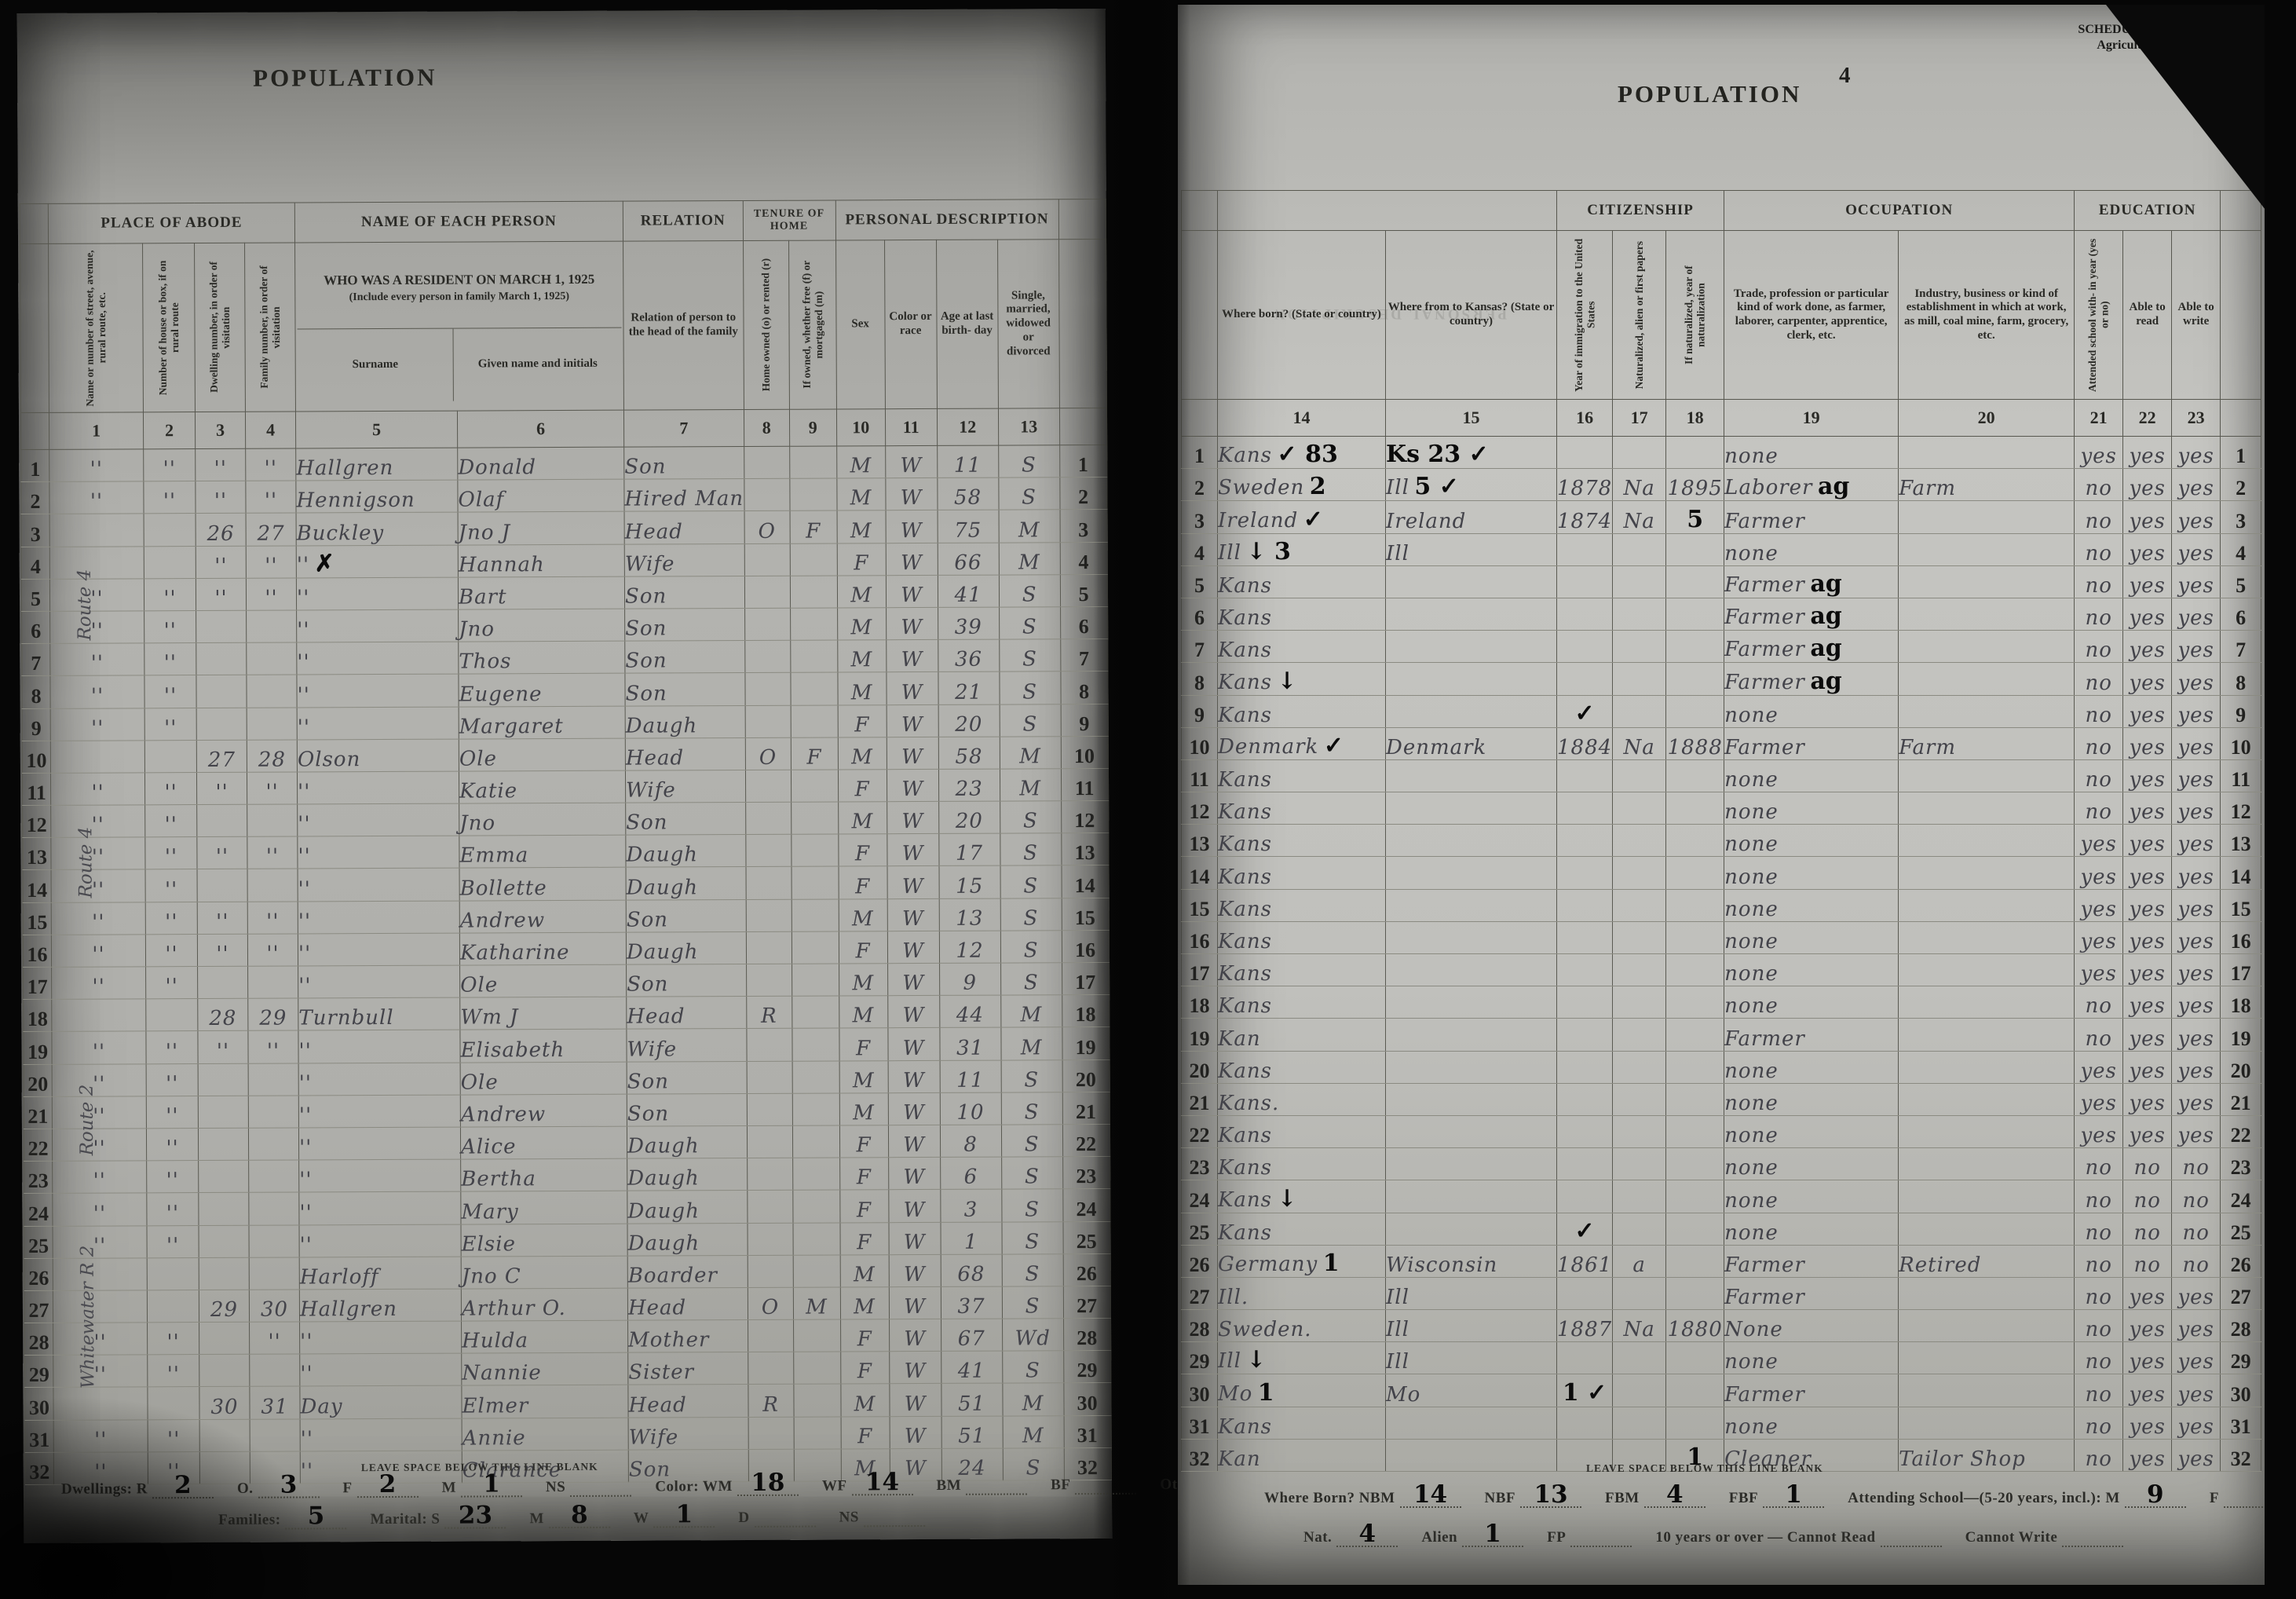 This screenshot has width=2296, height=1599. Describe the element at coordinates (172, 1015) in the screenshot. I see `cell-c2` at that location.